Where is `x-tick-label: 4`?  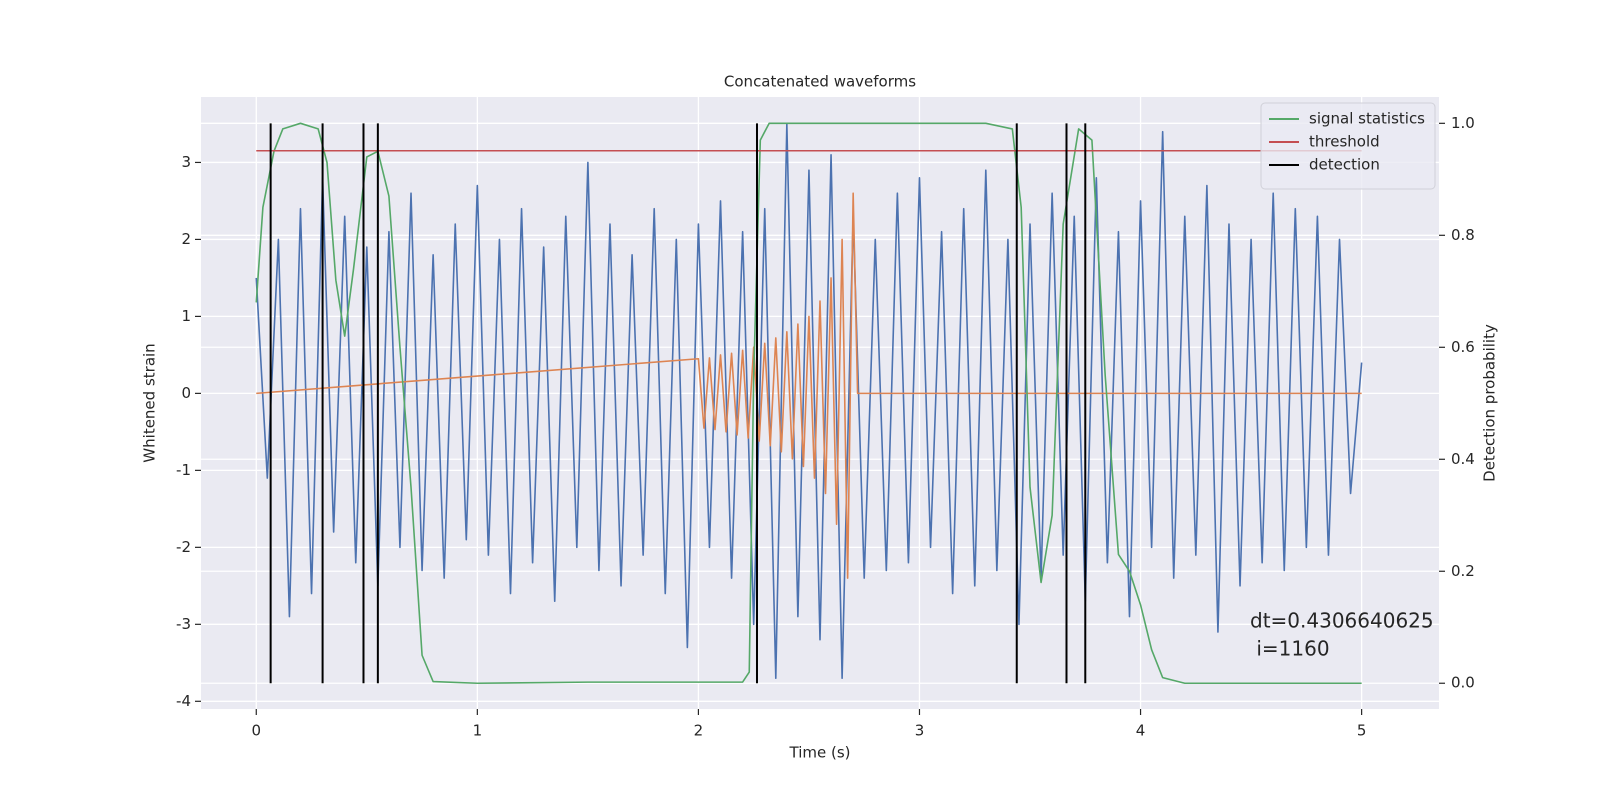 x-tick-label: 4 is located at coordinates (1141, 731).